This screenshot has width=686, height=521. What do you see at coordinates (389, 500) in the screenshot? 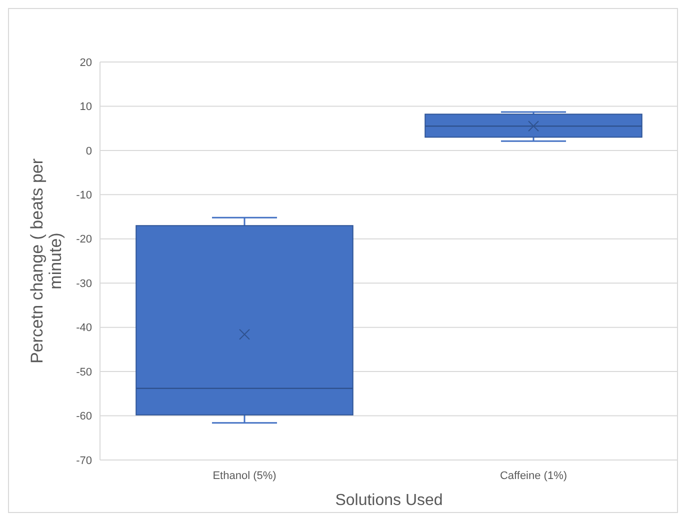
I see `x-axis-title: Solutions Used` at bounding box center [389, 500].